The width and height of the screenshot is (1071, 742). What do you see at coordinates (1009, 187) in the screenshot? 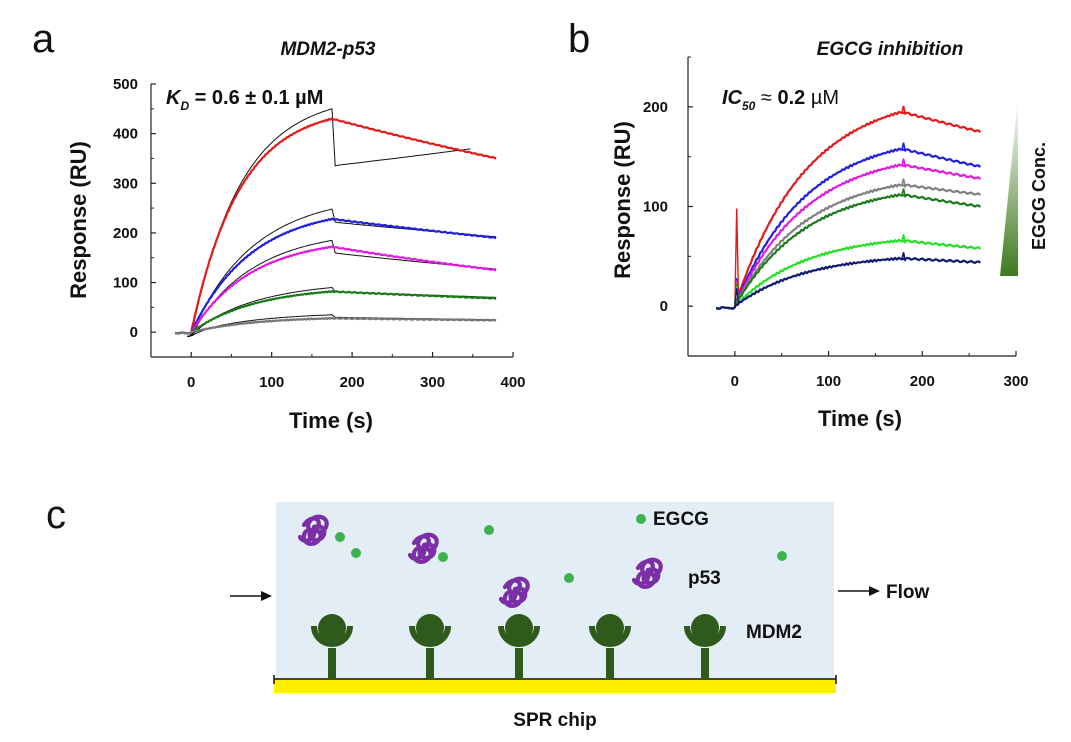
I see `egcg-concentration-wedge` at bounding box center [1009, 187].